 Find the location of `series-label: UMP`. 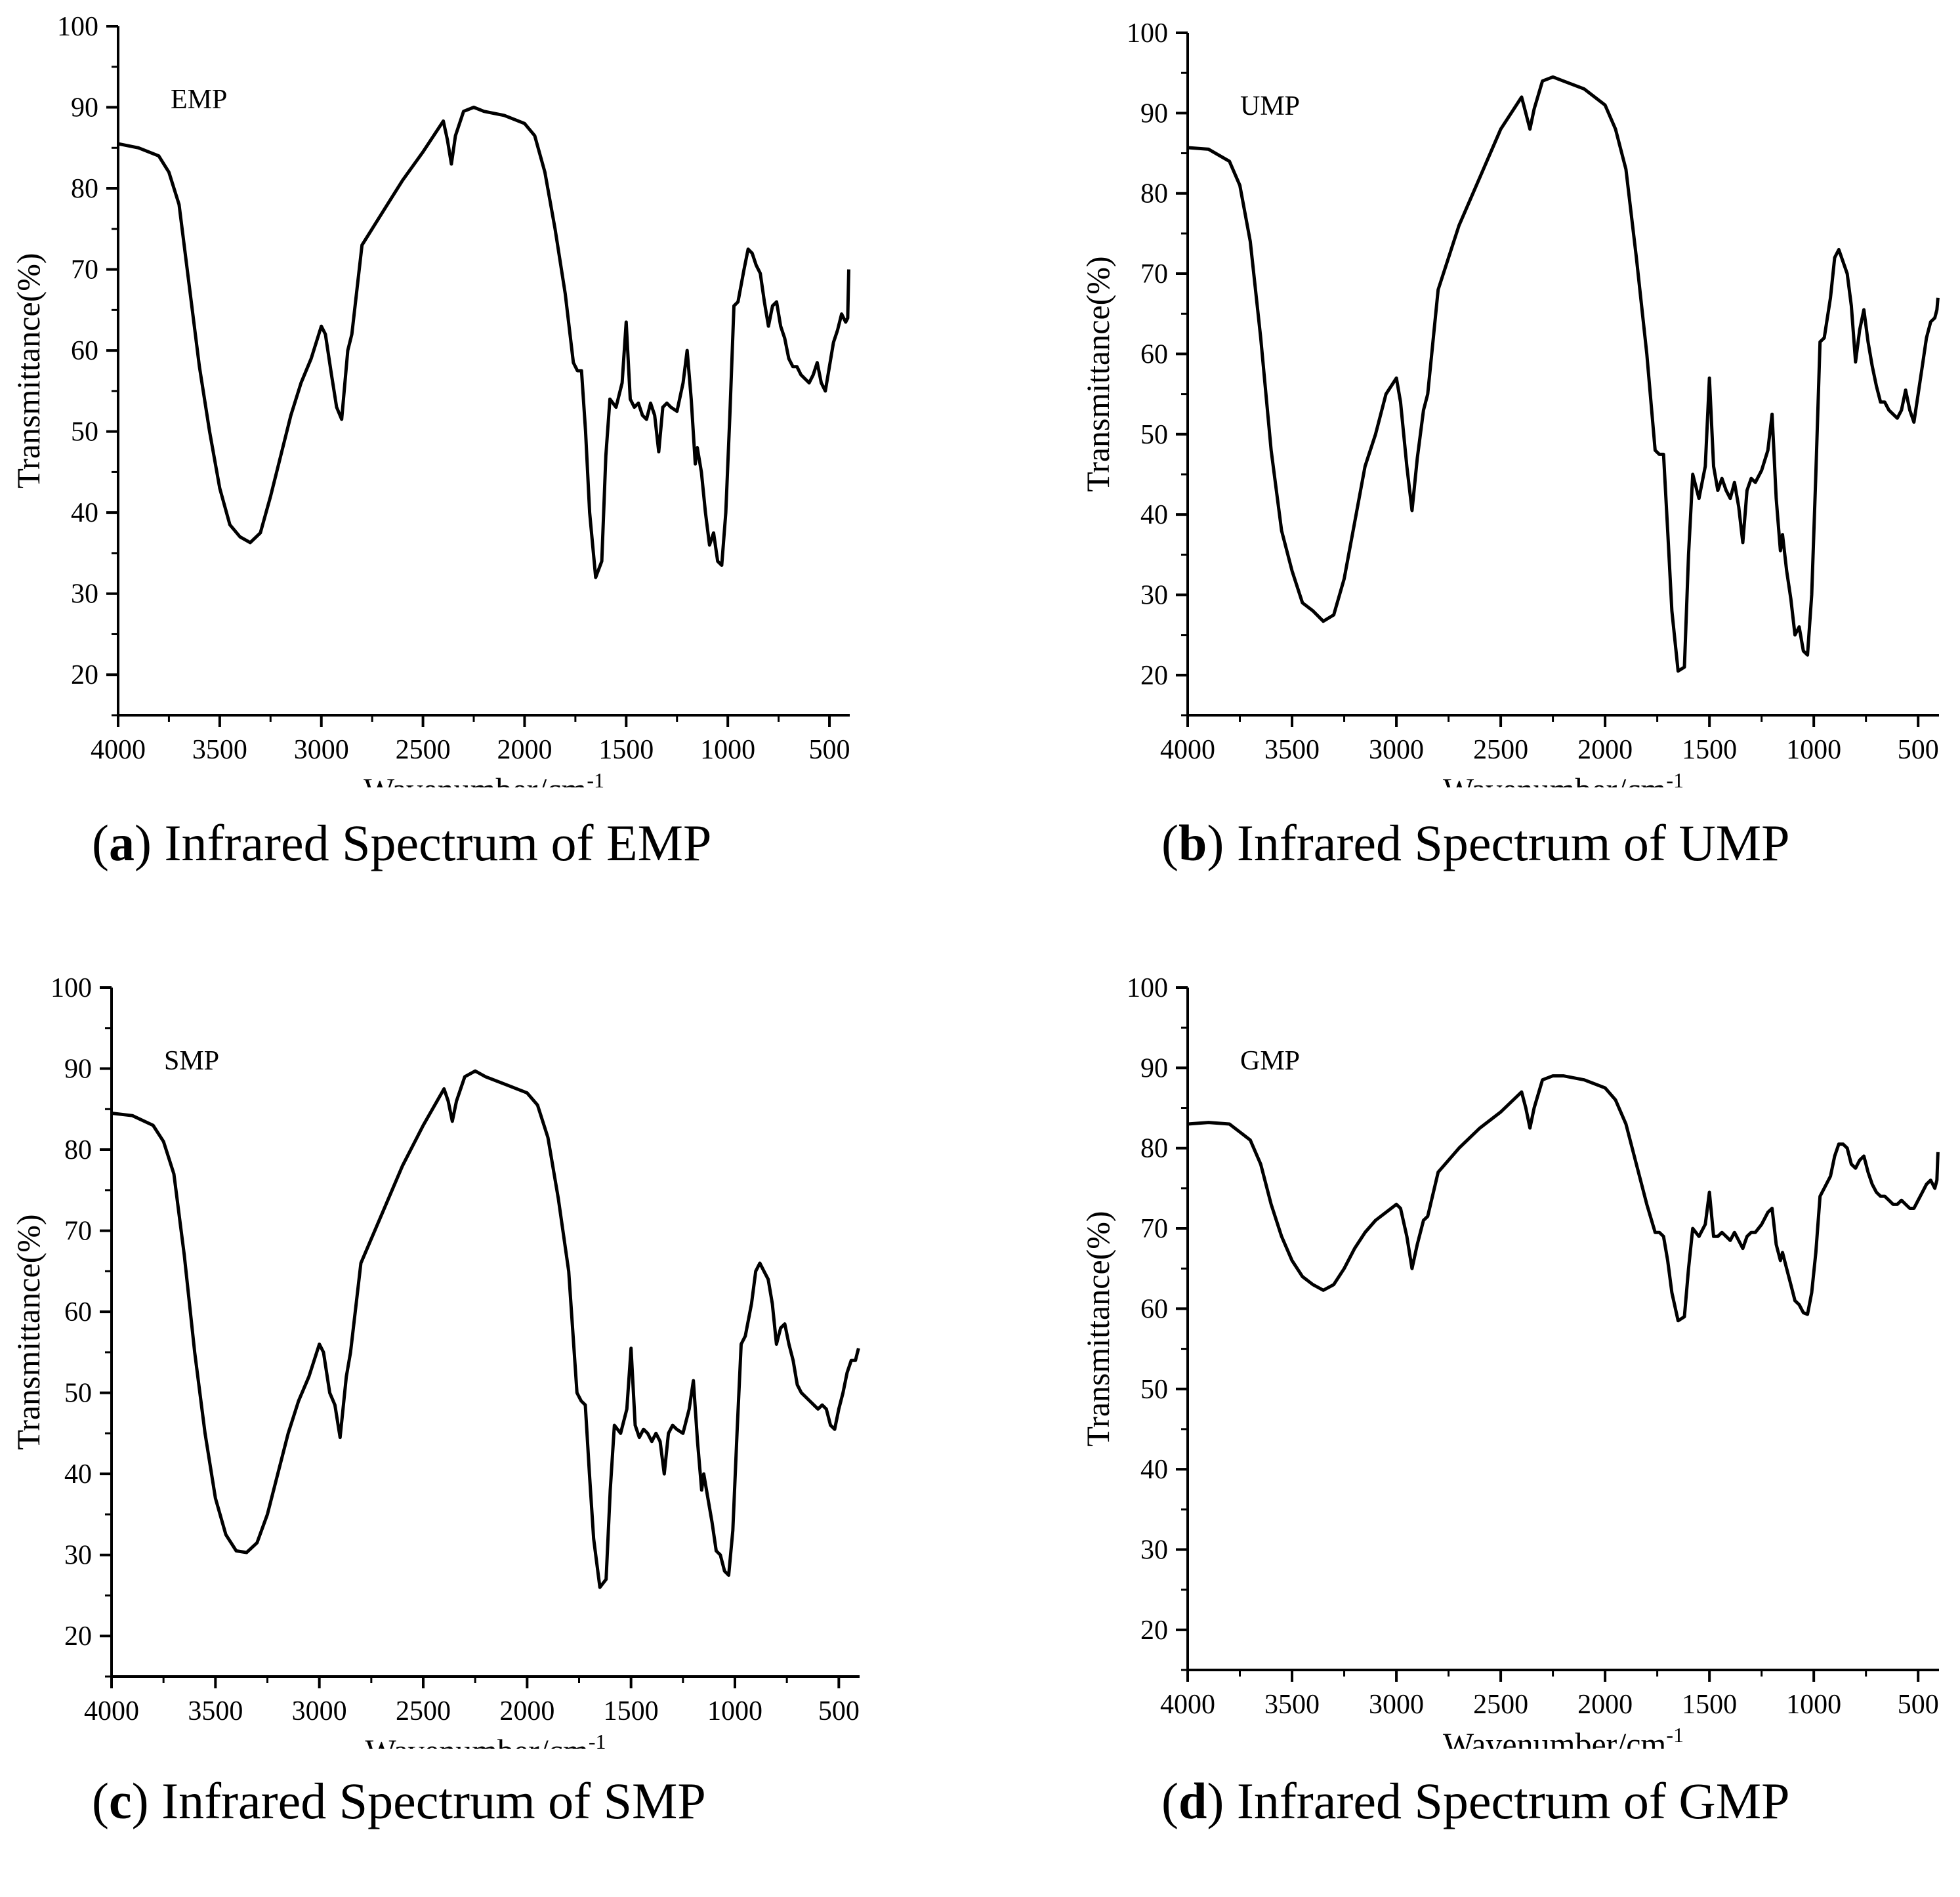

series-label: UMP is located at coordinates (1270, 106).